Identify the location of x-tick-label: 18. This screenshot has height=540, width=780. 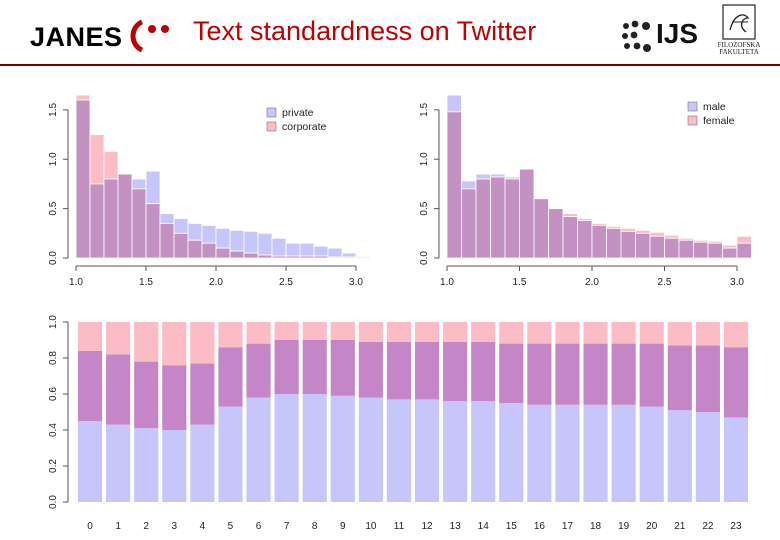
(596, 526).